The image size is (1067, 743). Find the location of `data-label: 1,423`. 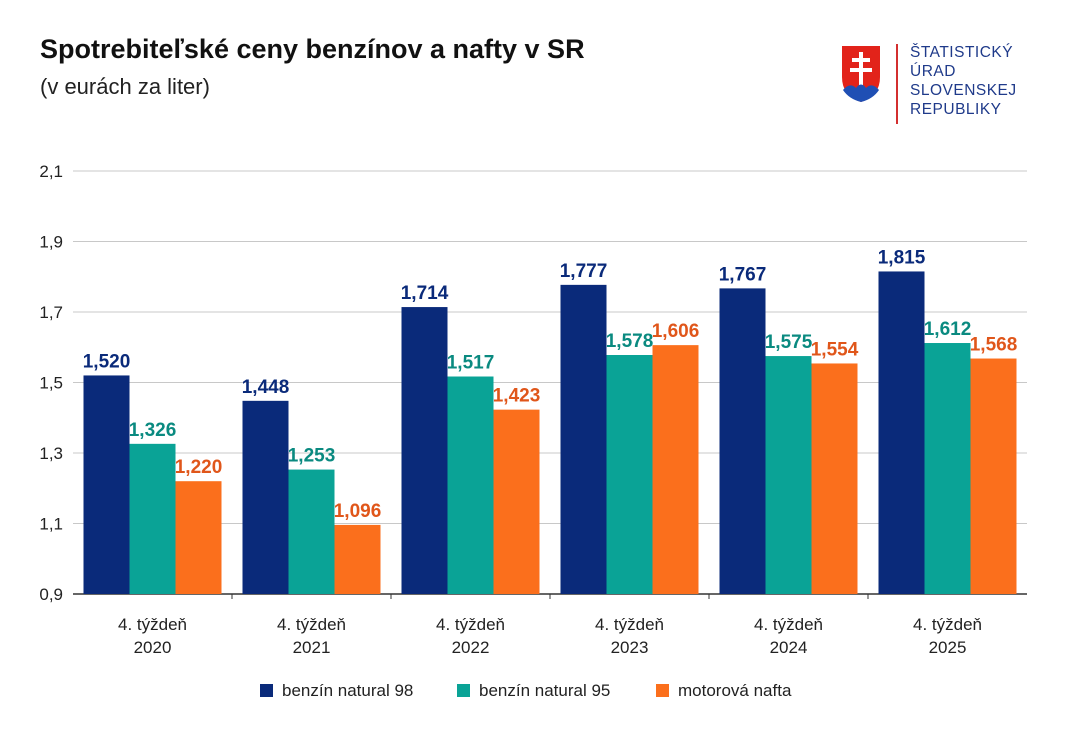

data-label: 1,423 is located at coordinates (517, 396).